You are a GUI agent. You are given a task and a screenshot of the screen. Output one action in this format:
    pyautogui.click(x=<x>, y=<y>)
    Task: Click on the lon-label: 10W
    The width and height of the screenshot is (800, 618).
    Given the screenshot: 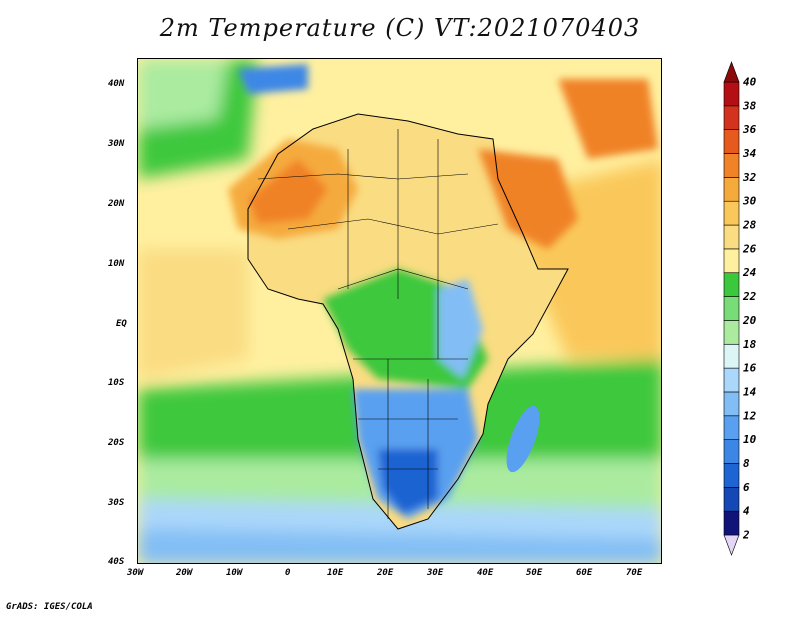 What is the action you would take?
    pyautogui.click(x=234, y=573)
    